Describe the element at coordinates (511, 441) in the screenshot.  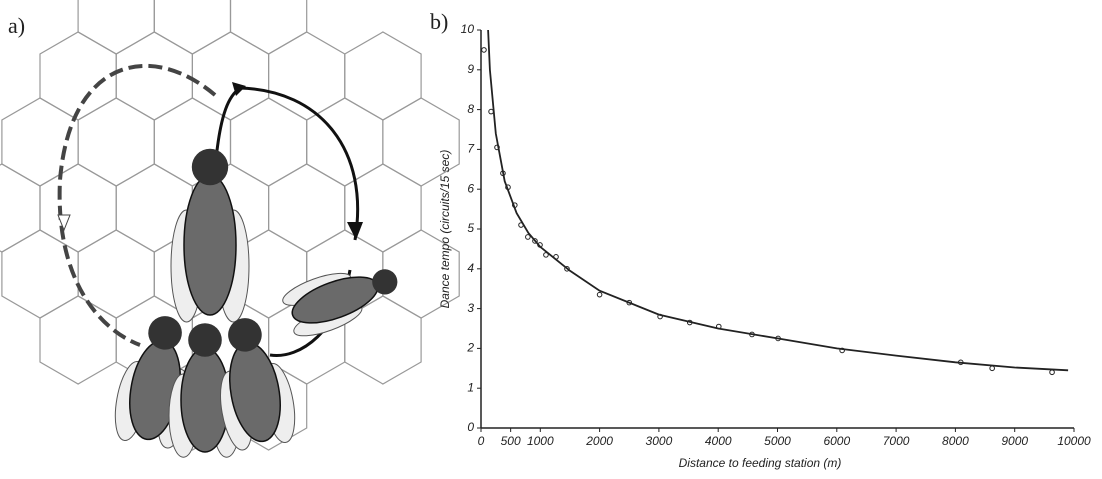
I see `x-tick-label: 500` at that location.